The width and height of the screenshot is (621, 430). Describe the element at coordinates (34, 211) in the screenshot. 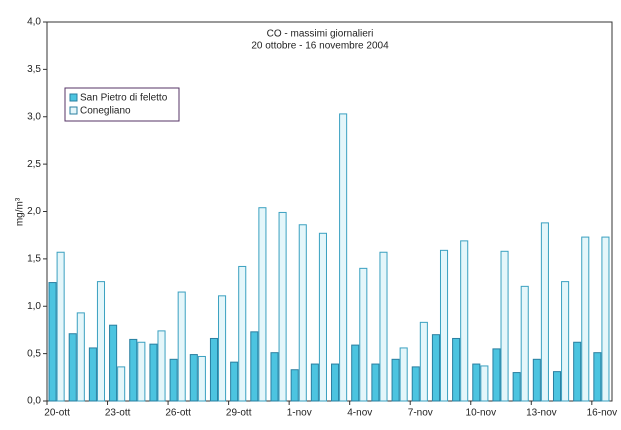

I see `y-tick-label: 2,0` at that location.